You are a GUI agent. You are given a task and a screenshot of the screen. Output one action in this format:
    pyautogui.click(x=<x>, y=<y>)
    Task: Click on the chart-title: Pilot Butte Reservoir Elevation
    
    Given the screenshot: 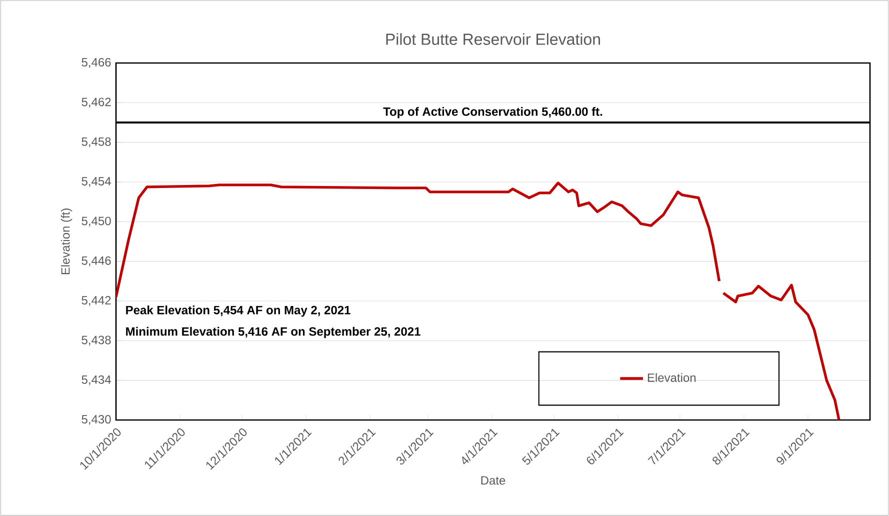 What is the action you would take?
    pyautogui.click(x=493, y=39)
    